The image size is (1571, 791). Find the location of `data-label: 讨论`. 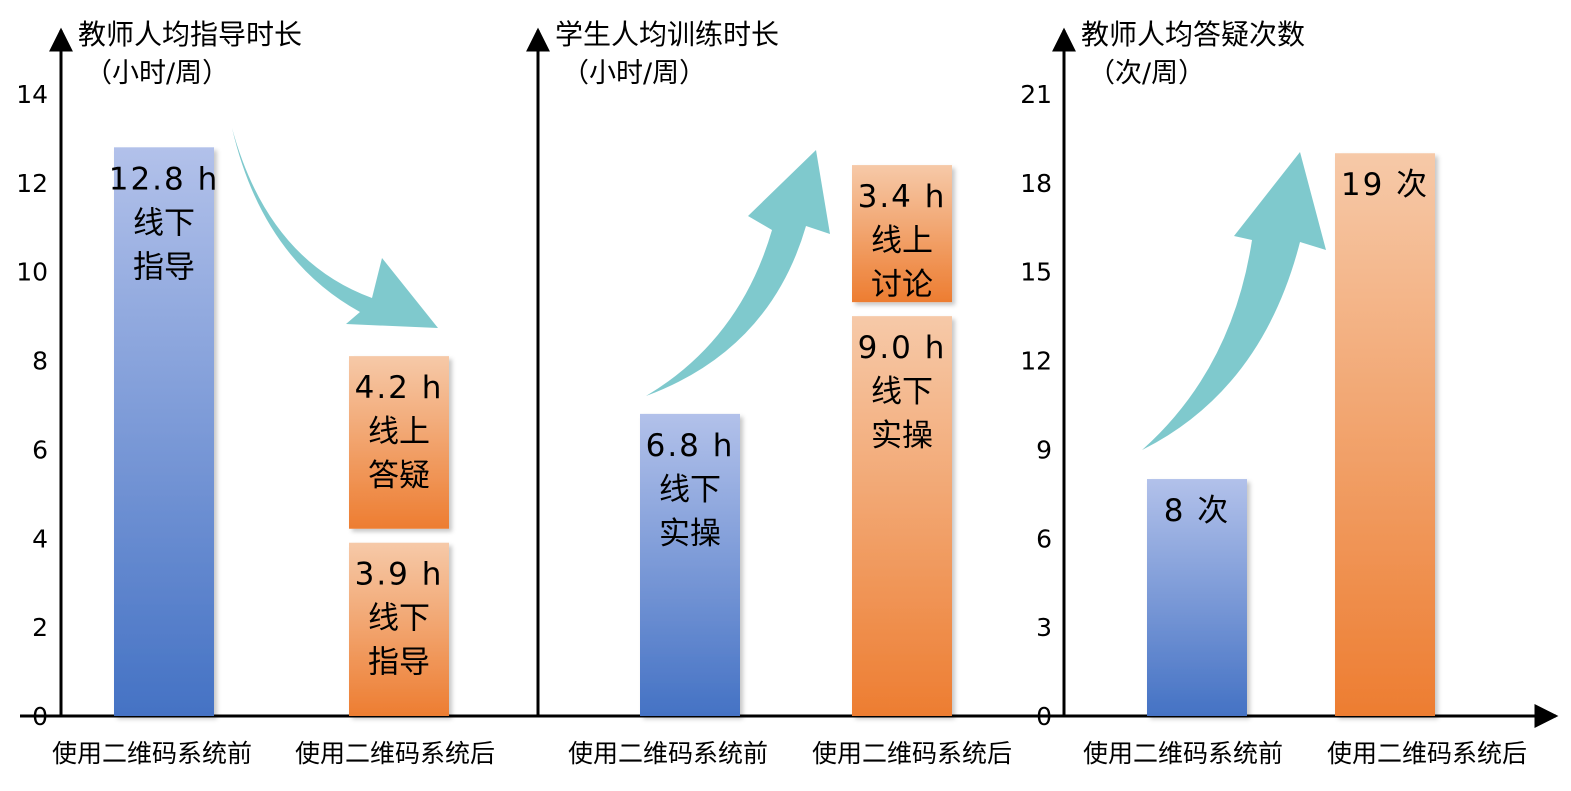

data-label: 讨论 is located at coordinates (902, 285).